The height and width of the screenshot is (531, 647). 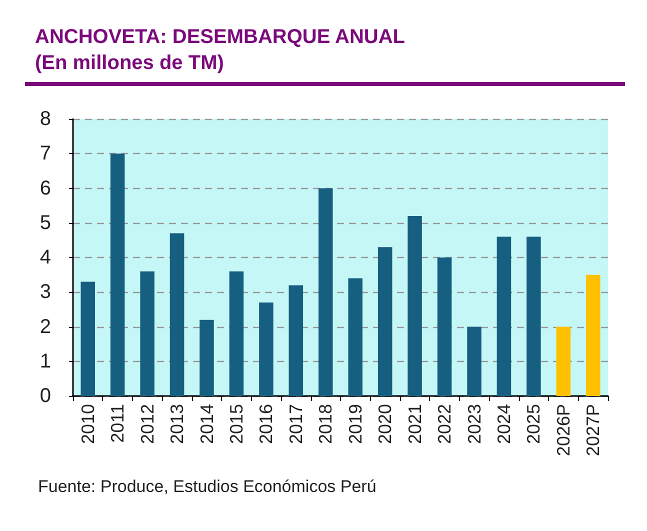 I want to click on x-tick-label: 2027P, so click(x=593, y=430).